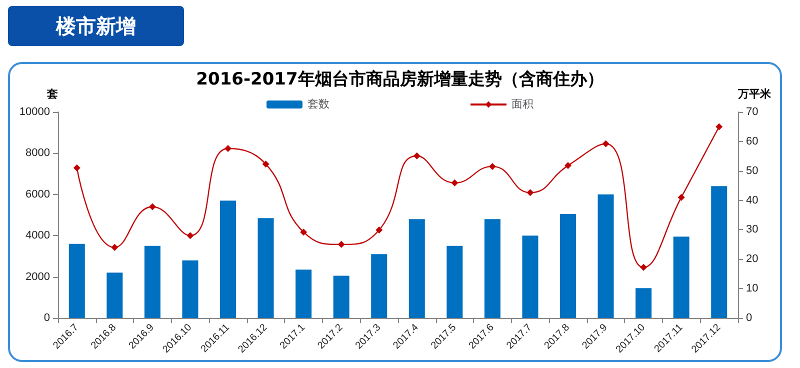 The image size is (800, 368). I want to click on y2-tick-label: 40, so click(752, 200).